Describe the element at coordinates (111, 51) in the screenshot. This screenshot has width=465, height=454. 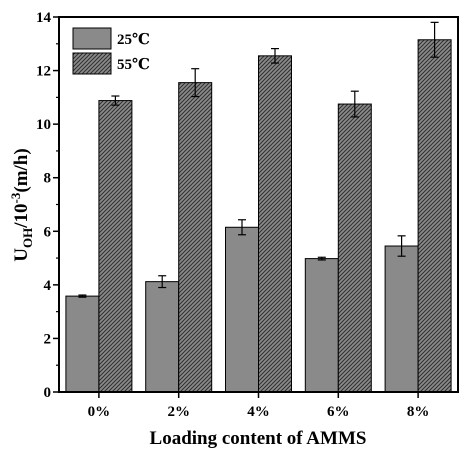
I see `legend: 25℃ 55℃` at that location.